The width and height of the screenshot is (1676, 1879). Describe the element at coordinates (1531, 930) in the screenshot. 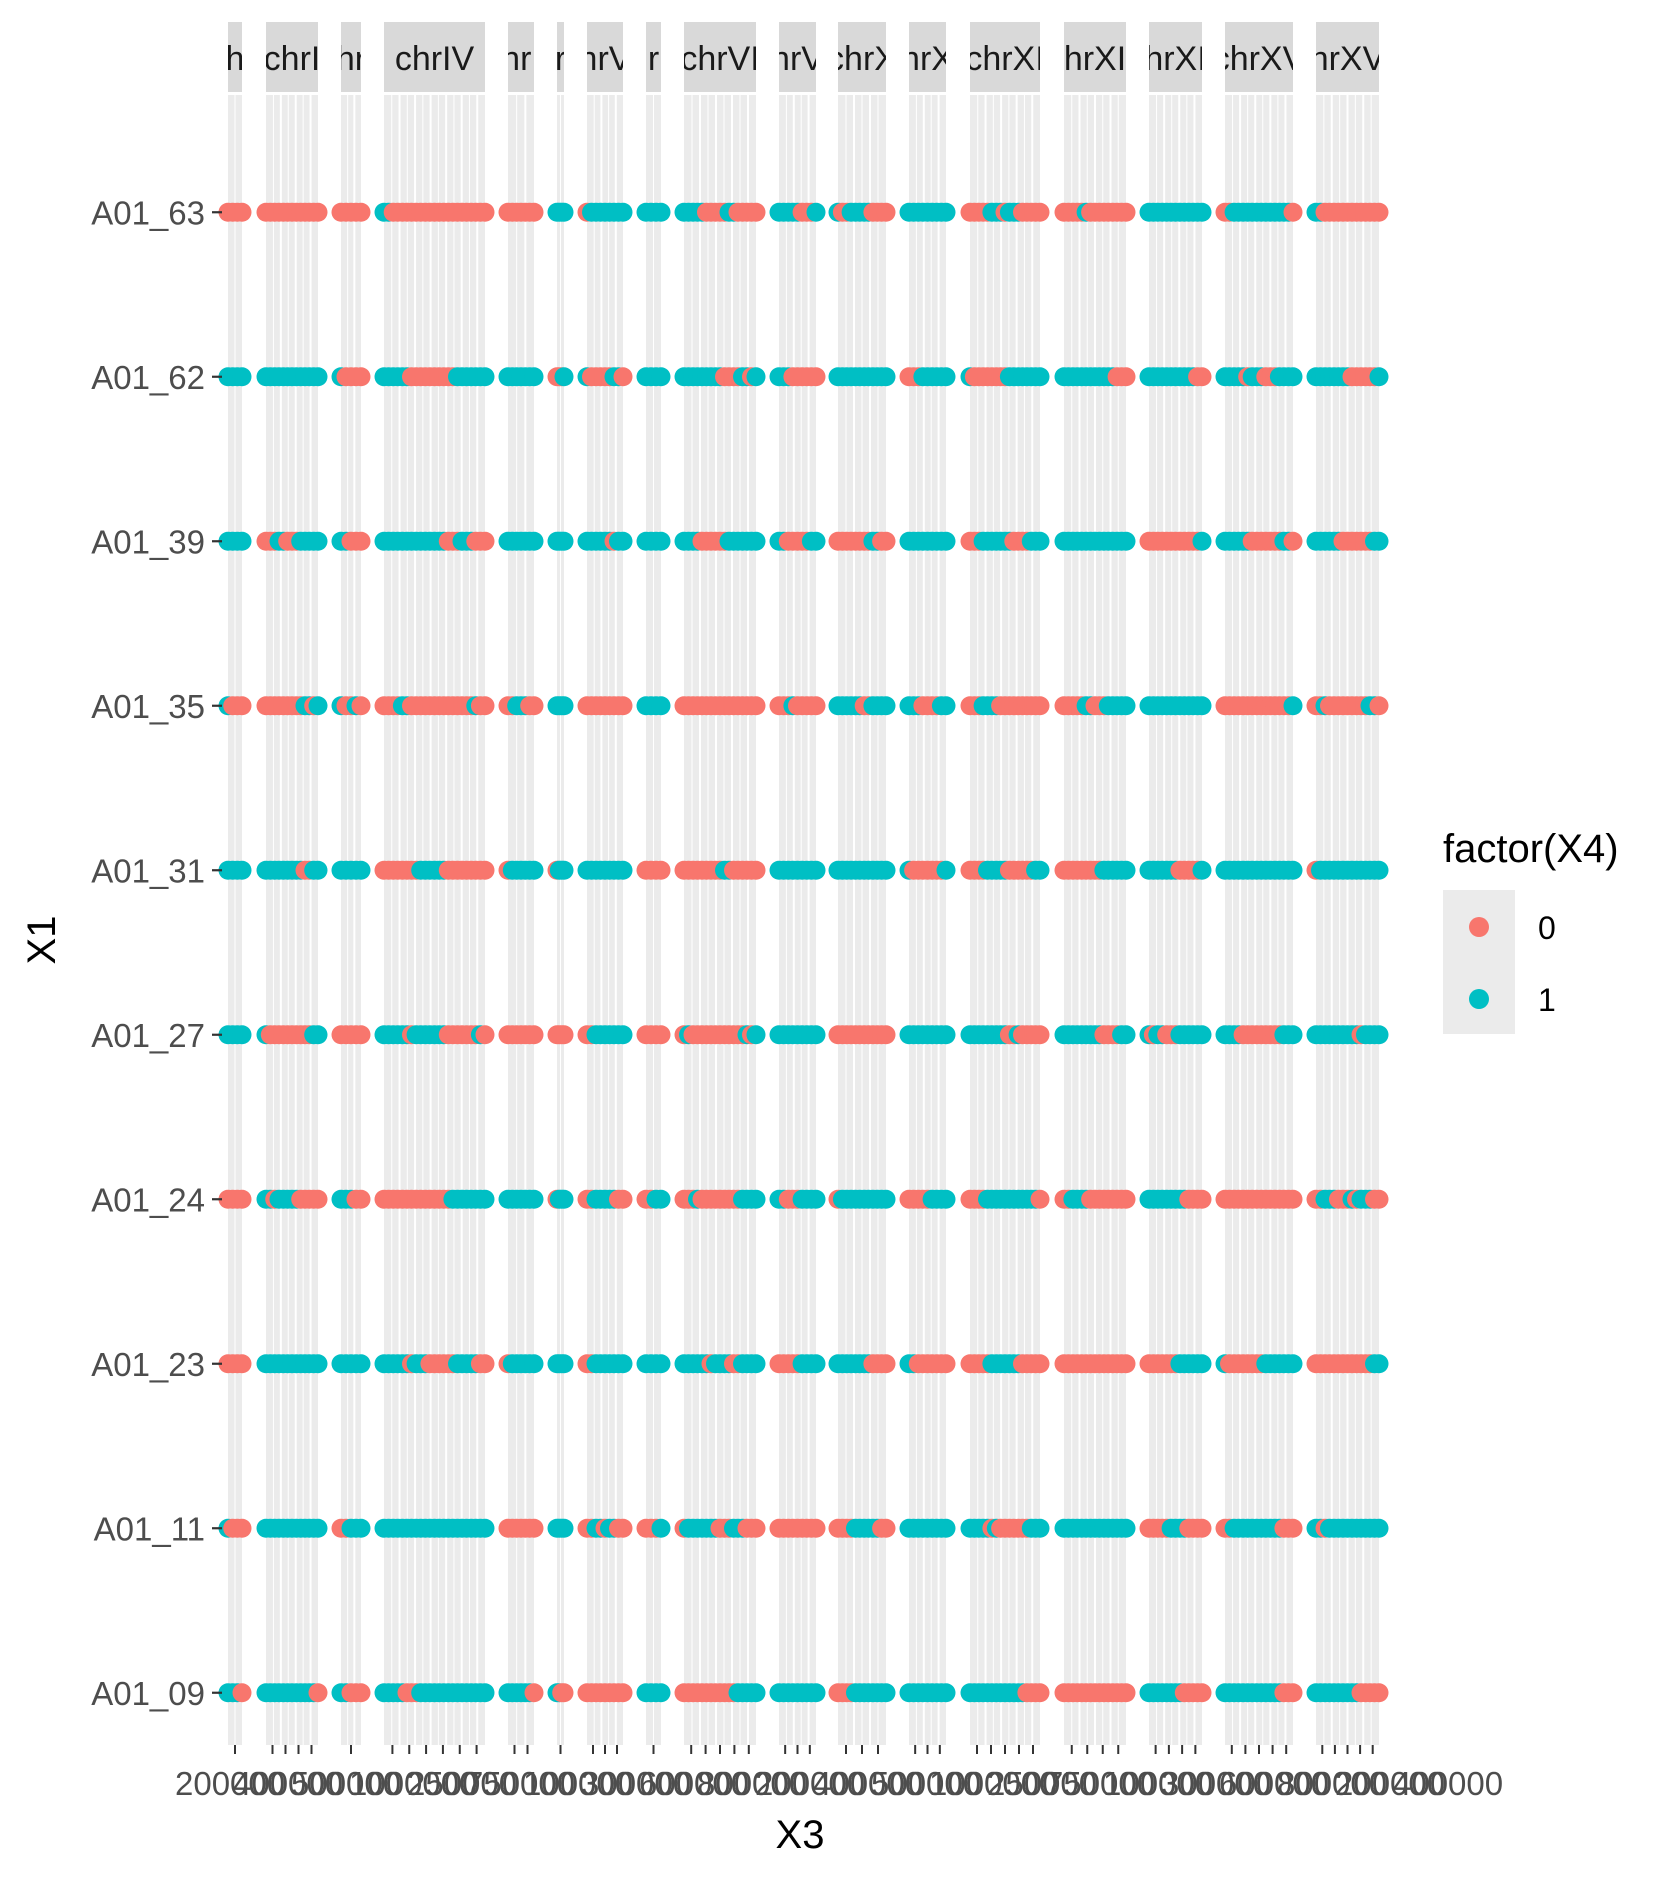

I see `legend: factor(X4) 0 1` at that location.